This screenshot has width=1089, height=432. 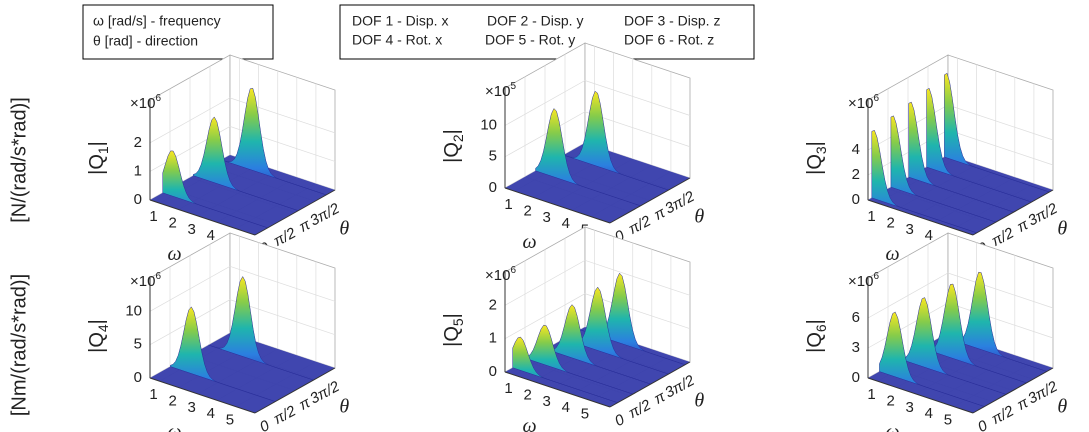 I want to click on multiplier: ×10⁵, so click(x=500, y=90).